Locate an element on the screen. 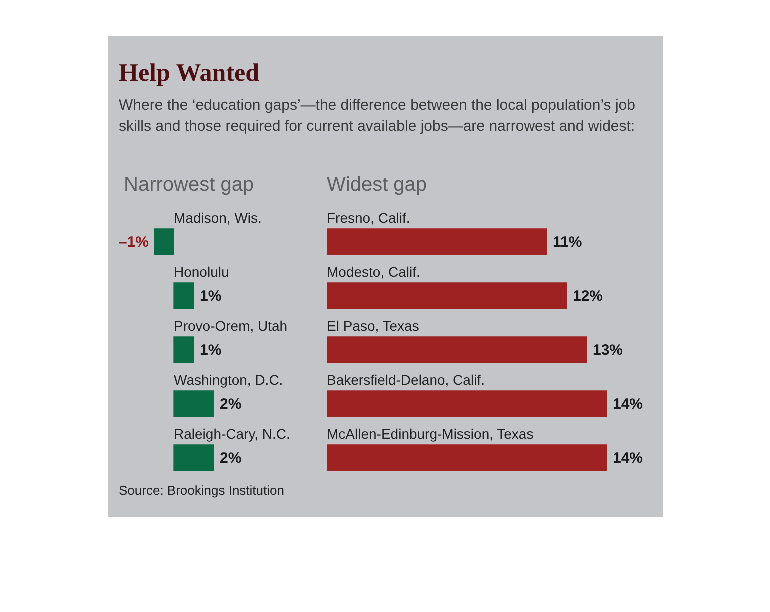 The image size is (770, 612). data-label: 12% is located at coordinates (588, 297).